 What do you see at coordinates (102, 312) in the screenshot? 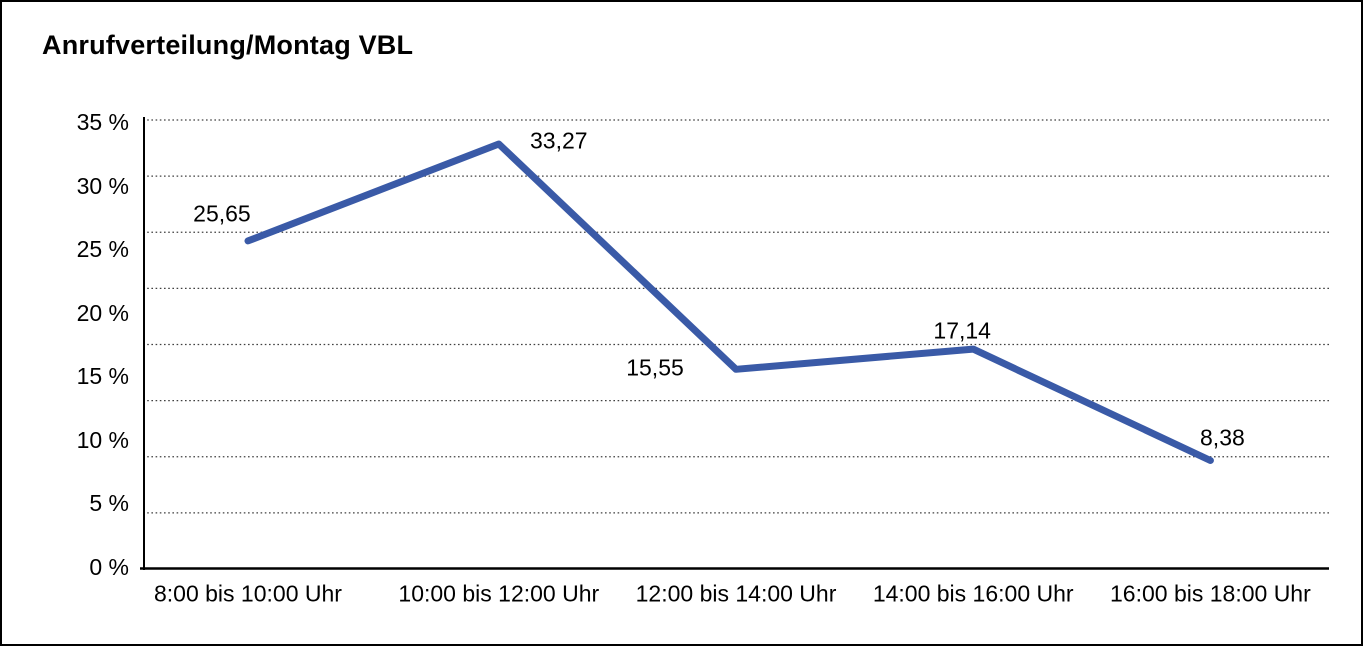
I see `y-axis-tick-label: 20 %` at bounding box center [102, 312].